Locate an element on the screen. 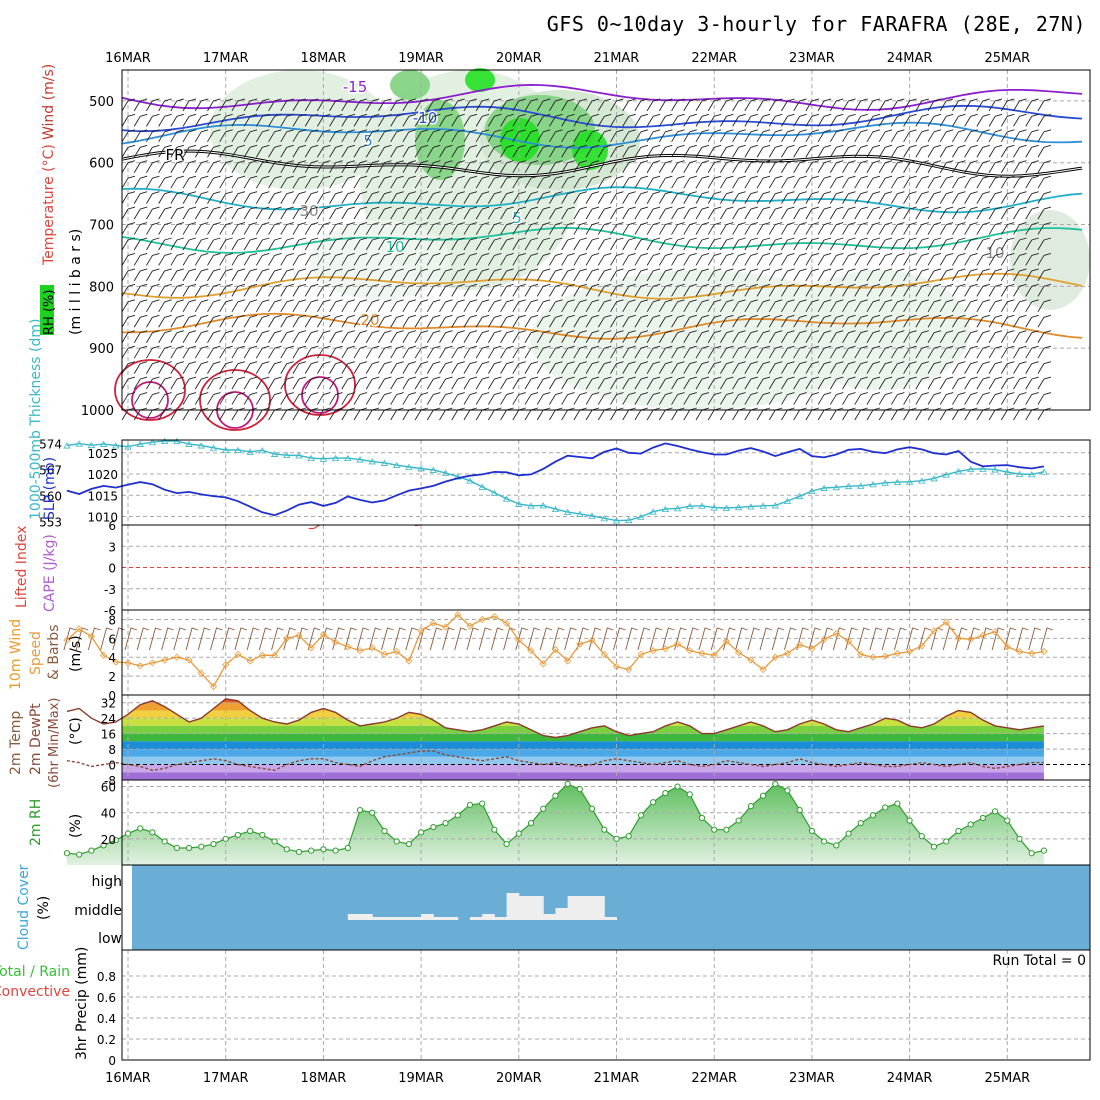  x-tick-bottom: 17MAR is located at coordinates (226, 1078).